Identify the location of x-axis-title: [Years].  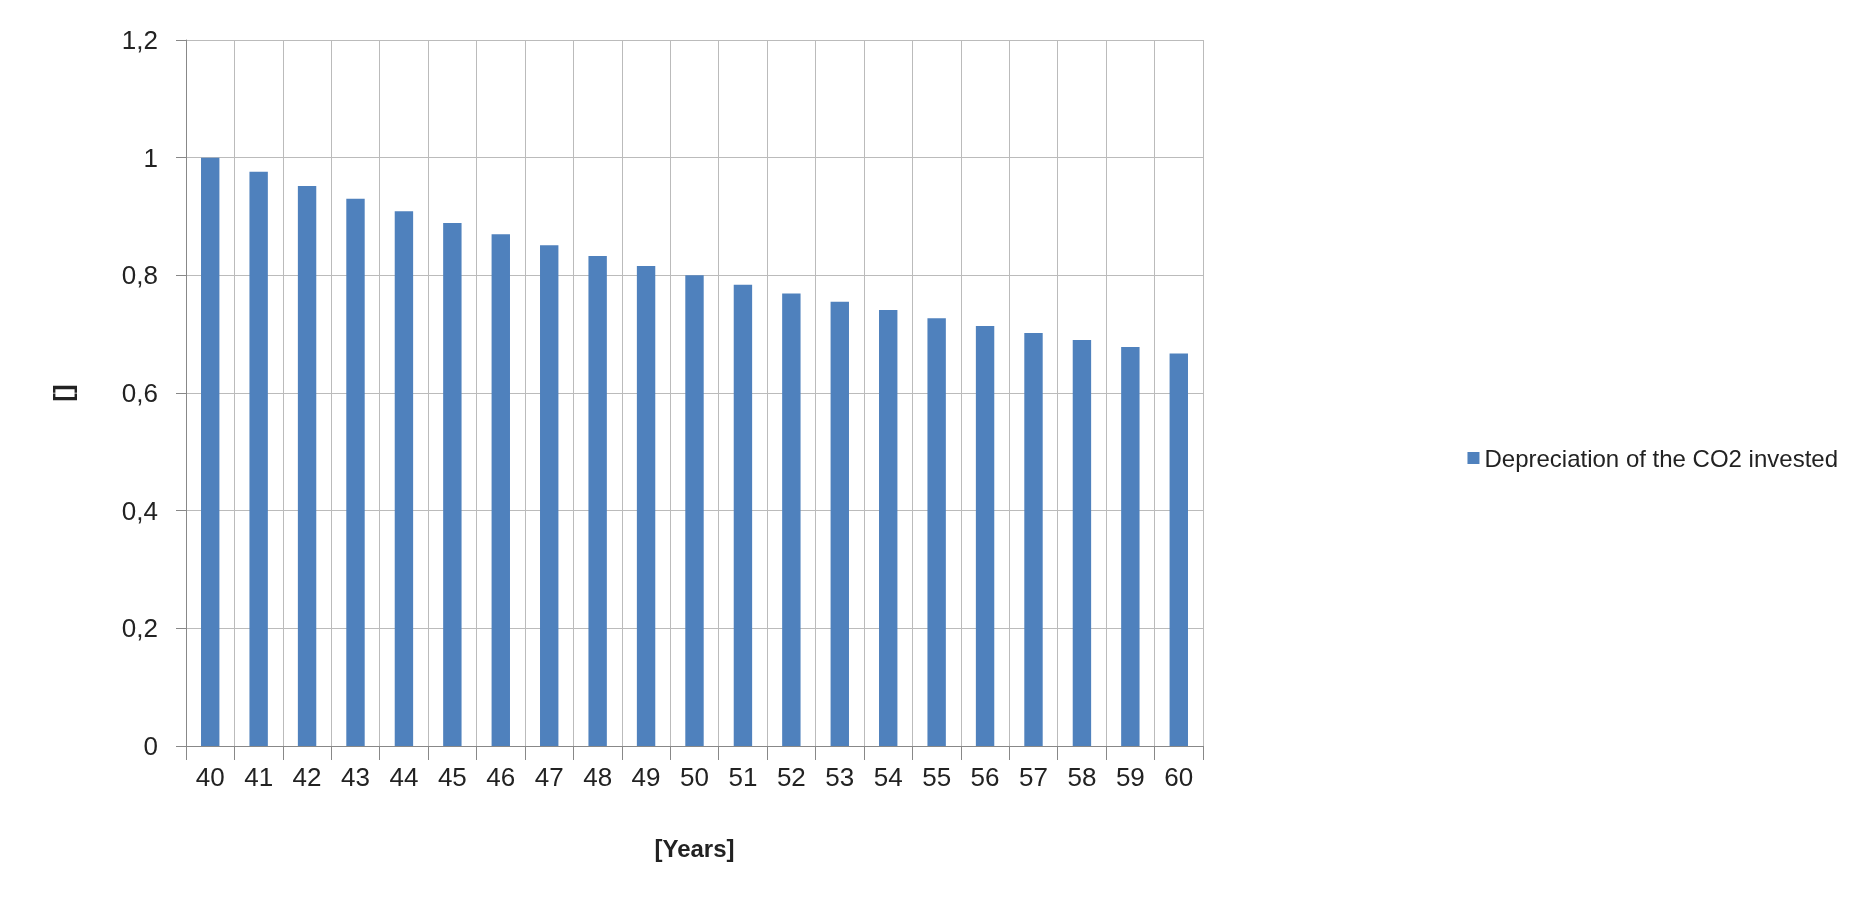
(694, 848).